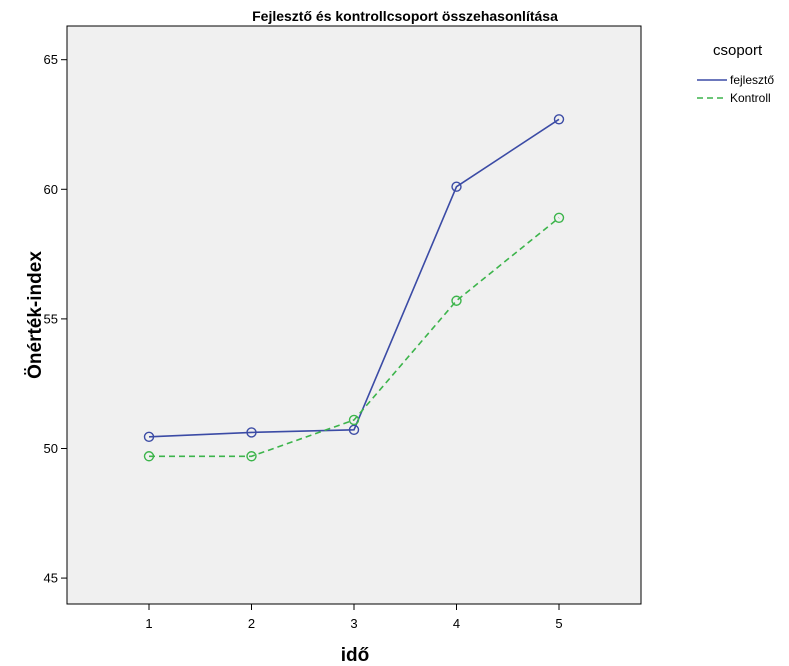 The image size is (789, 666). I want to click on legend: csoport fejlesztő Kontroll, so click(735, 73).